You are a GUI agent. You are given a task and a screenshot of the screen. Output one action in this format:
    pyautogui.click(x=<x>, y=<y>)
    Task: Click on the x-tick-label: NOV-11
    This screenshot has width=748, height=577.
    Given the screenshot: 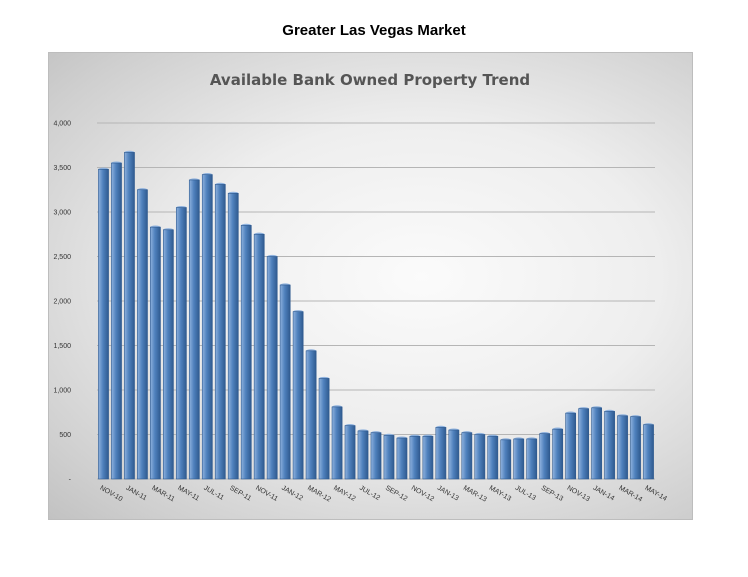 What is the action you would take?
    pyautogui.click(x=266, y=494)
    